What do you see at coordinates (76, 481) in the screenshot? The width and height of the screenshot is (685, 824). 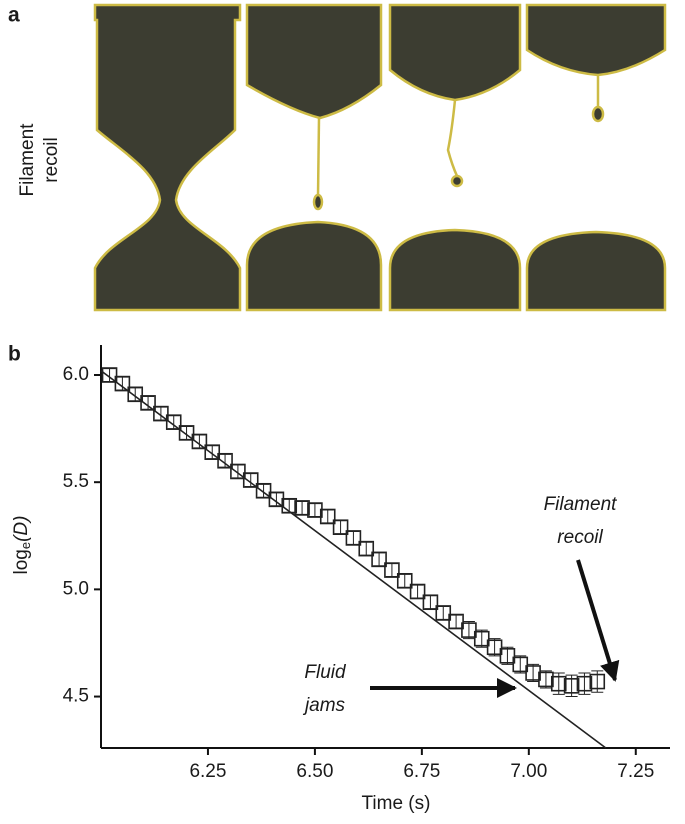 I see `y-tick-label: 5.5` at bounding box center [76, 481].